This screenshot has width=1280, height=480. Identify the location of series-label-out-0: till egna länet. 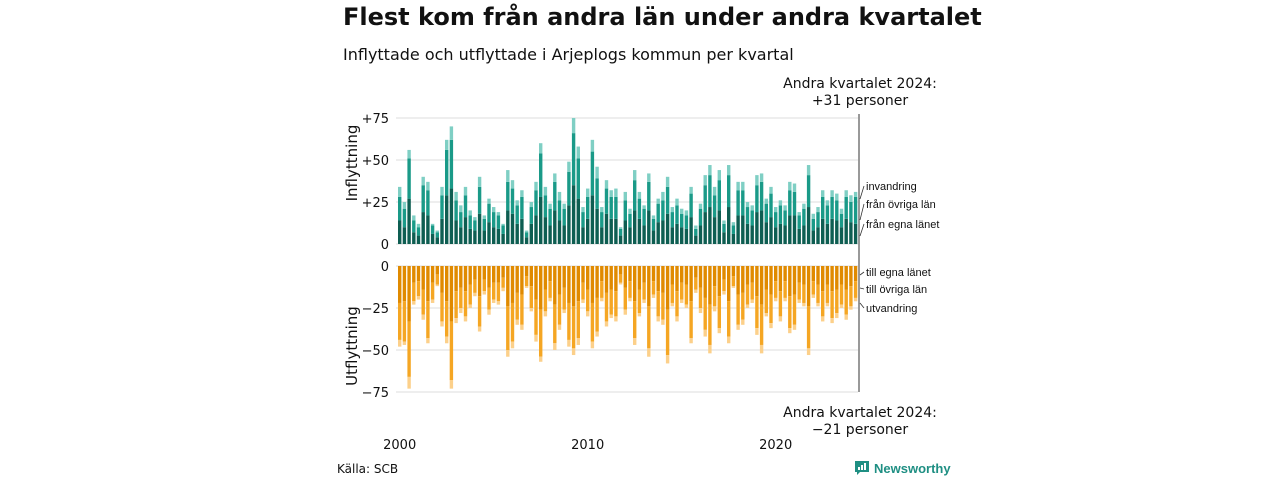
(898, 273).